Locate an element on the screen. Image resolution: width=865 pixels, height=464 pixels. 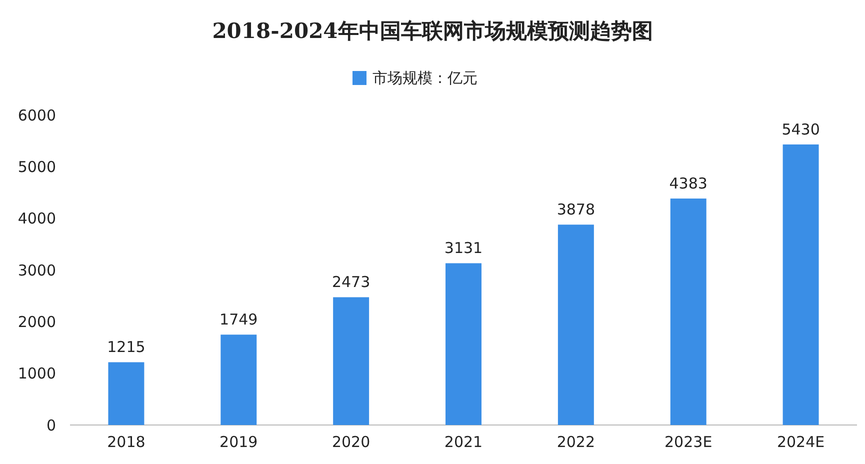
x-tick-label: 2022 is located at coordinates (576, 442).